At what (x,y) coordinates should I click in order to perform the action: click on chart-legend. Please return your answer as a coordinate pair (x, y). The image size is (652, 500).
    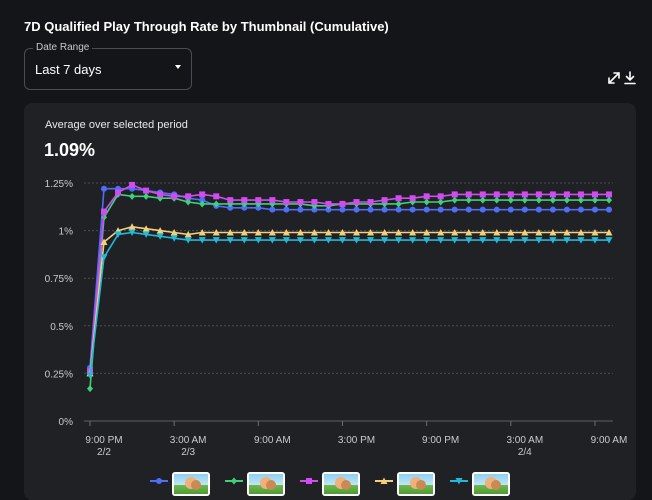
    Looking at the image, I should click on (326, 486).